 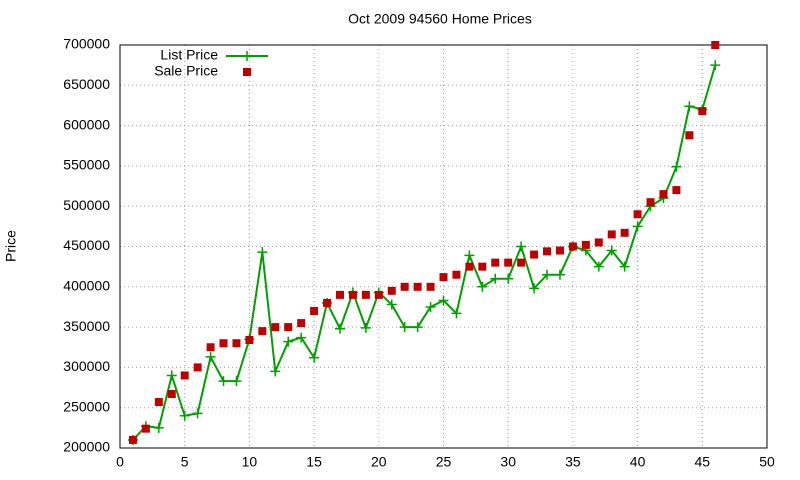 I want to click on x-tick-label: 45, so click(x=703, y=462).